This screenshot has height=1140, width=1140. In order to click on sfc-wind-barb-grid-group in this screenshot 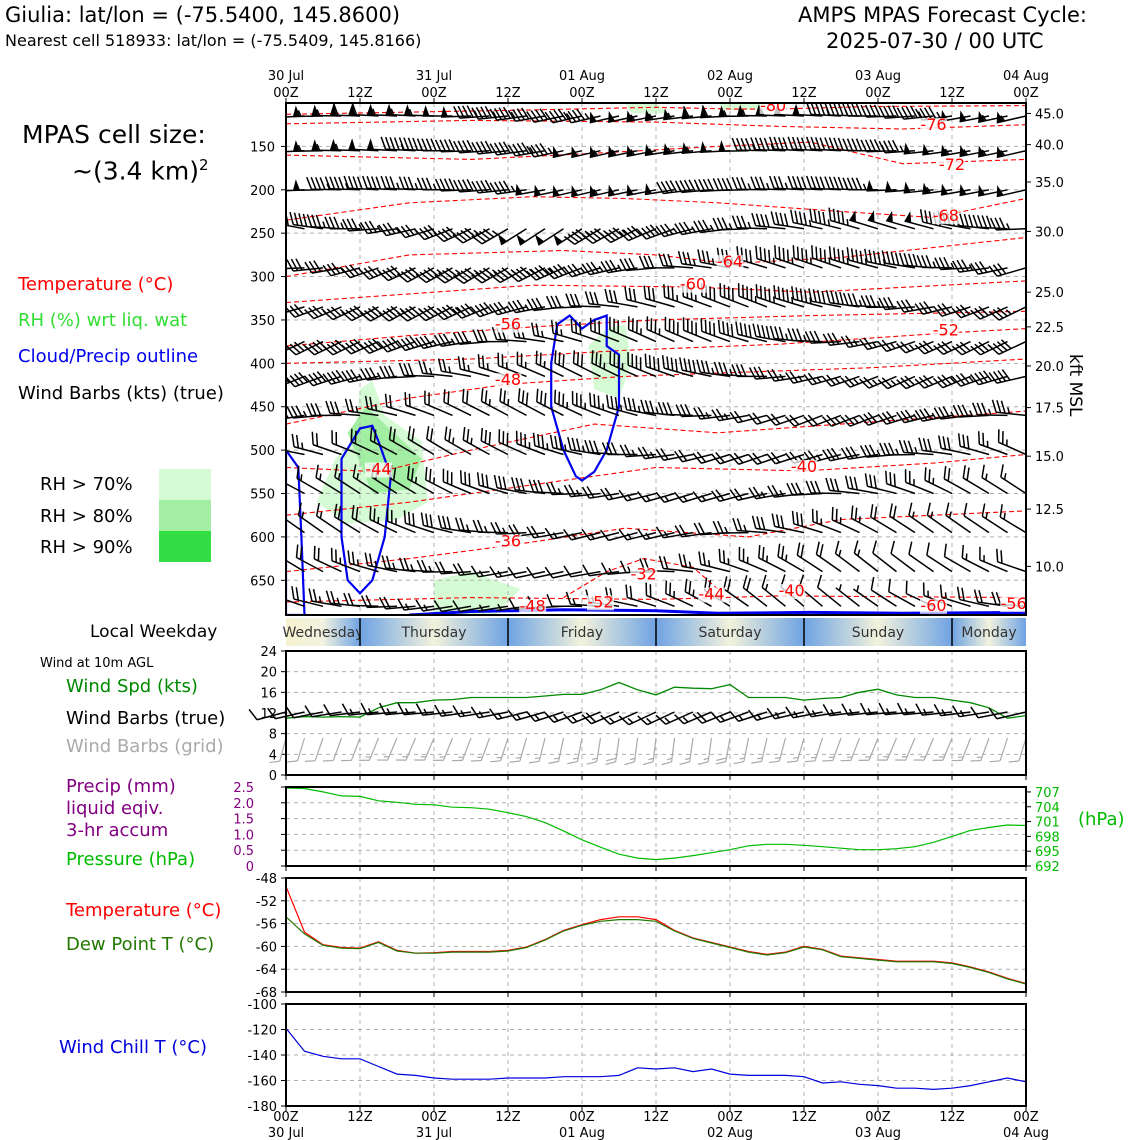, I will do `click(278, 750)`.